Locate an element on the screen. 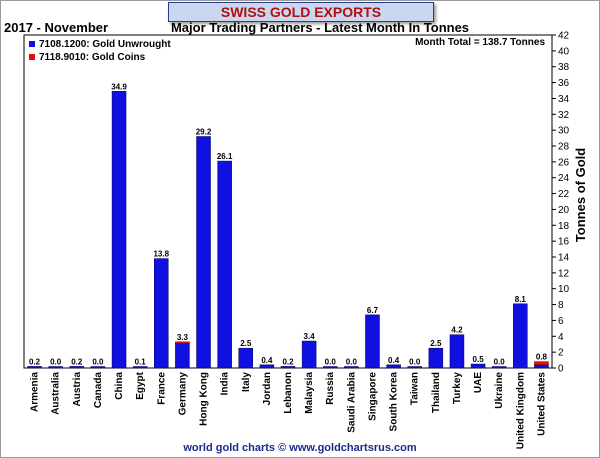 This screenshot has height=458, width=600. month-total-annotation: Month Total = 138.7 Tonnes is located at coordinates (480, 42).